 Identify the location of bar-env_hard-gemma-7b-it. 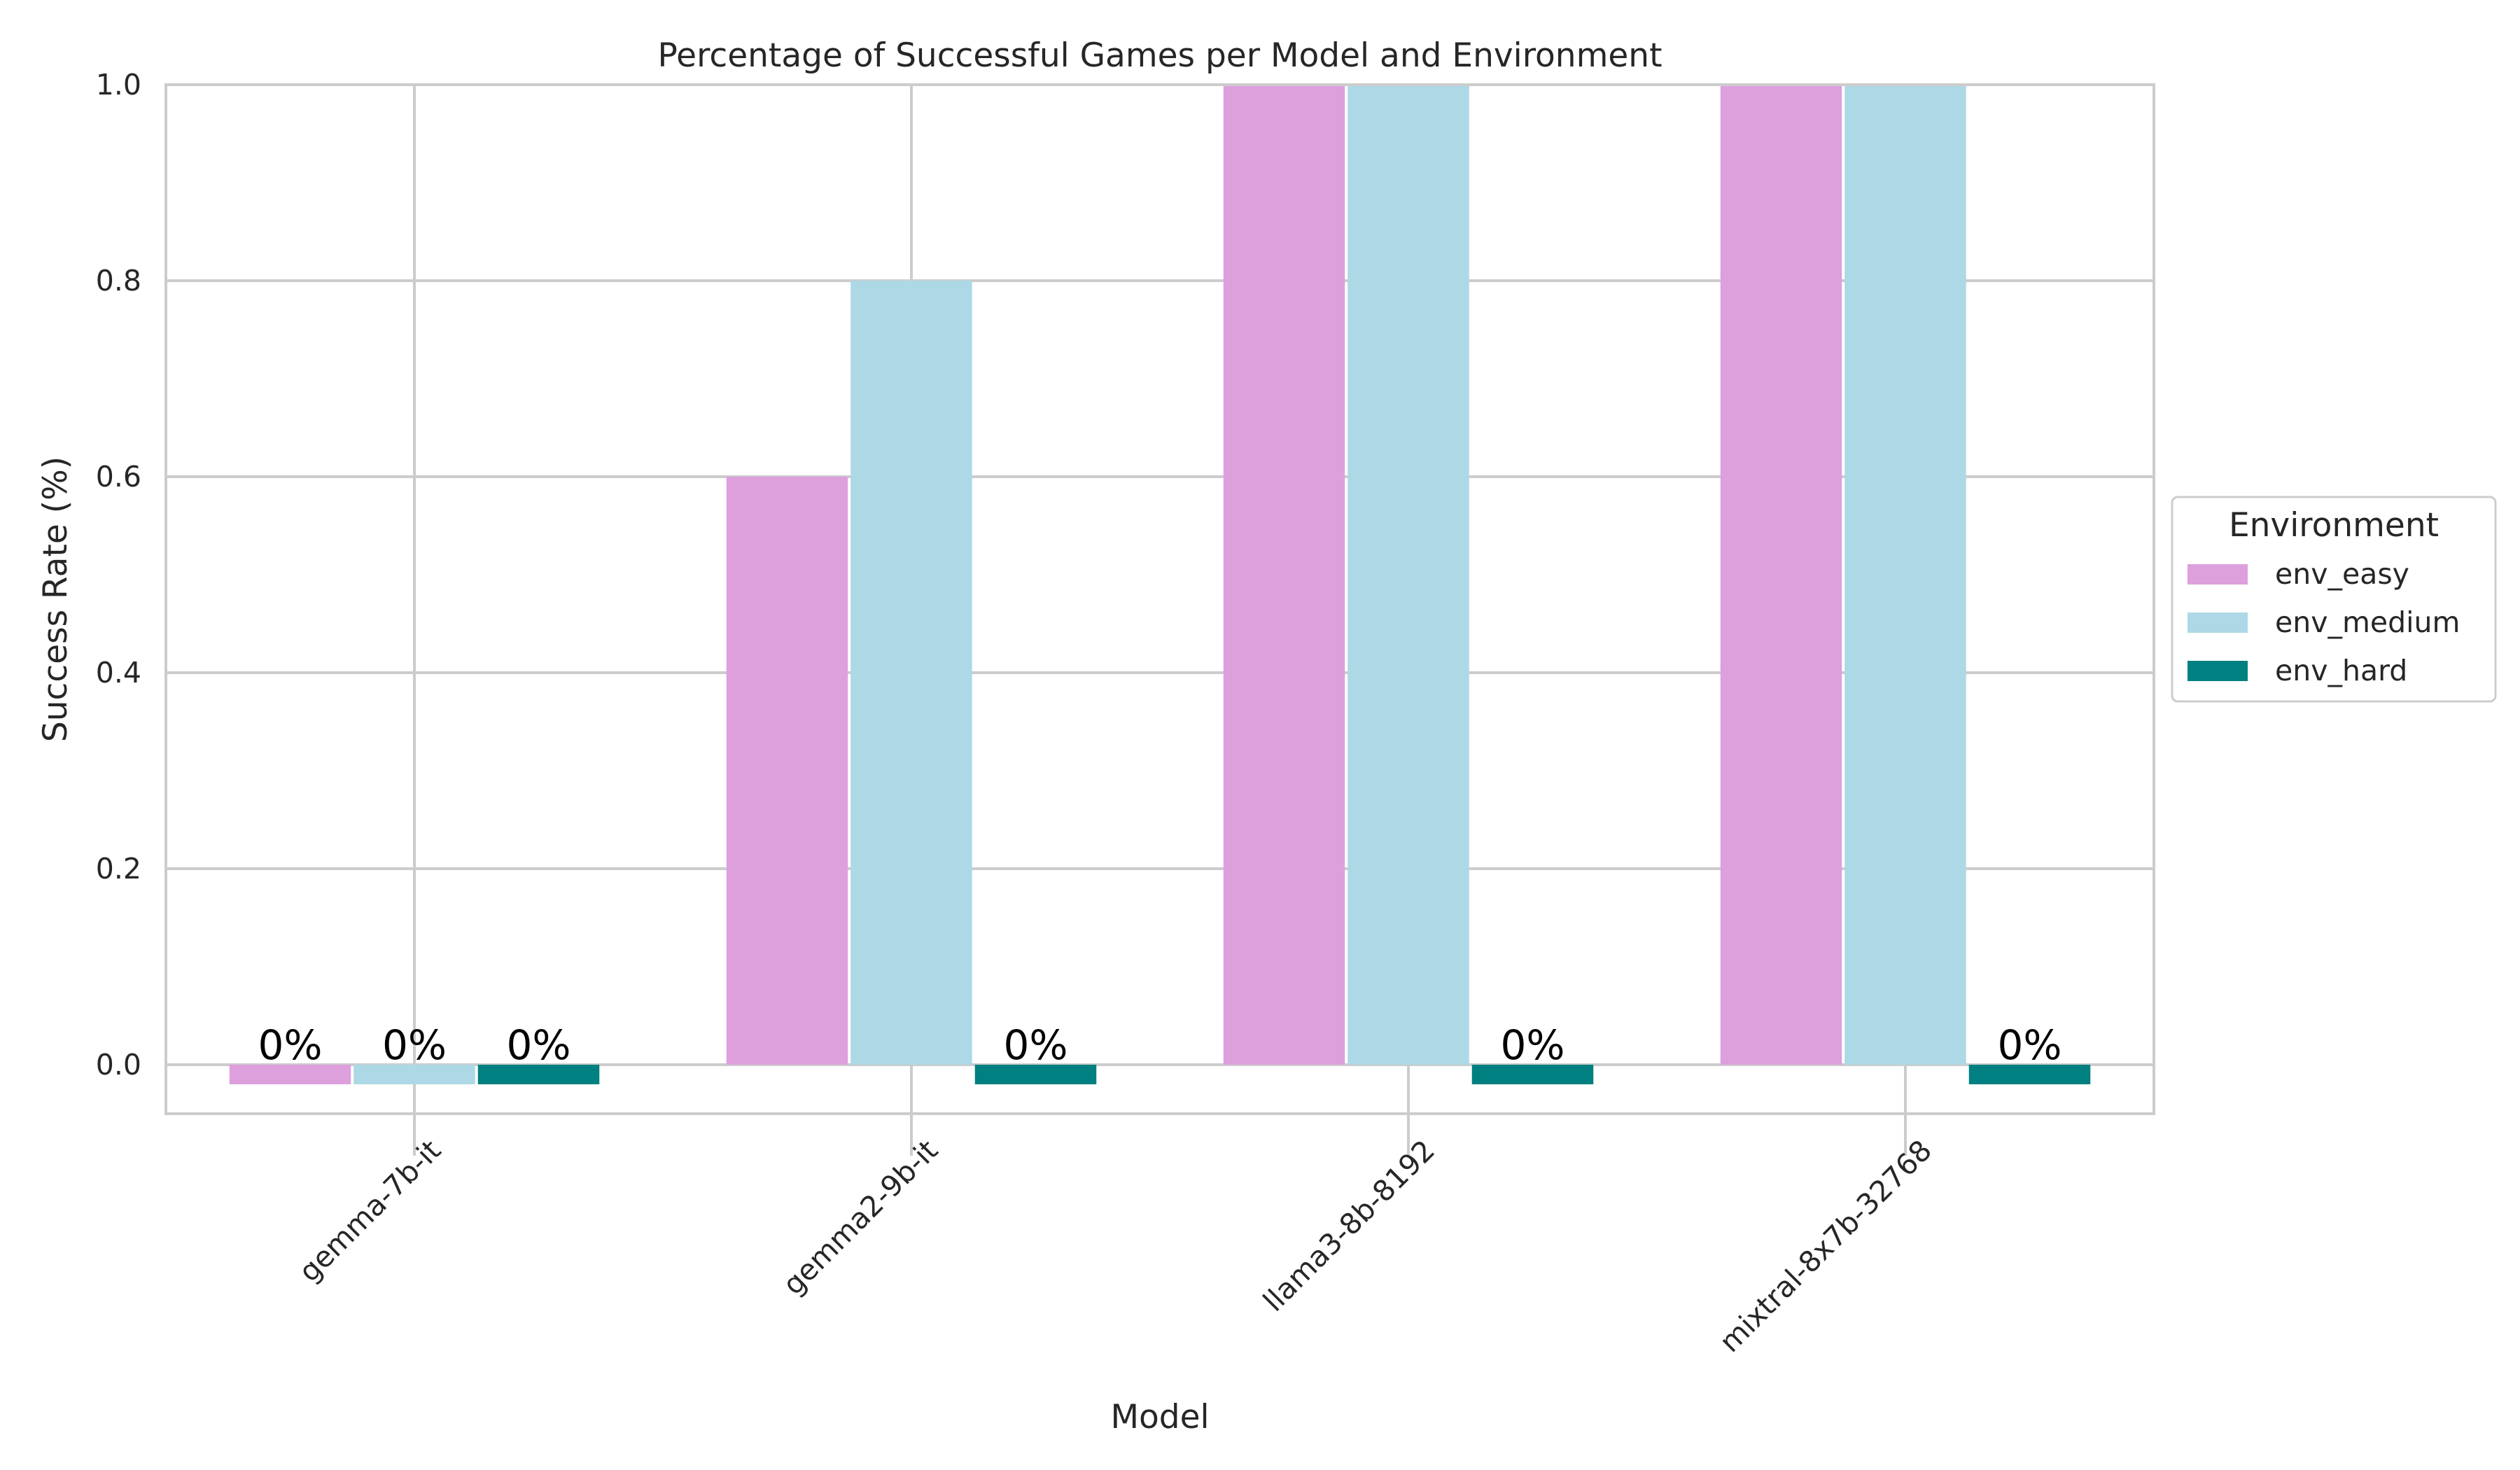
(538, 1074).